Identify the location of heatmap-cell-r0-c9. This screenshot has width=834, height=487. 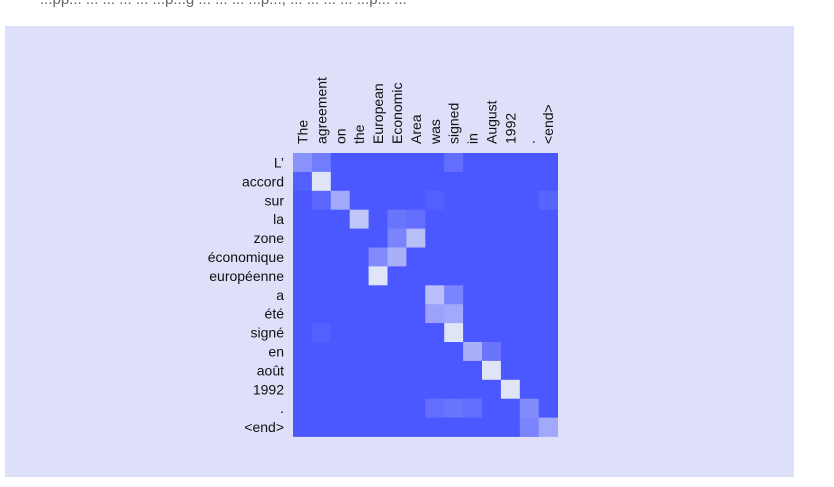
(473, 163).